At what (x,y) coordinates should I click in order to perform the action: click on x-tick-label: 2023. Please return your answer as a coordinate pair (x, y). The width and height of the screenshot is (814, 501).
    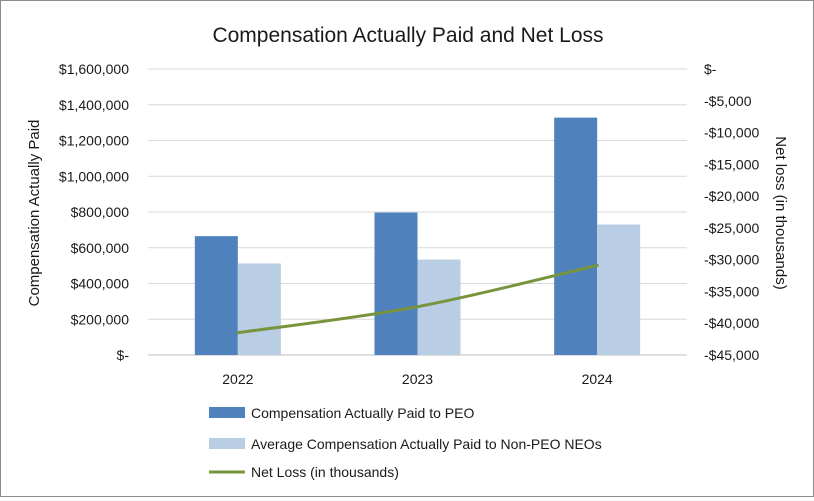
    Looking at the image, I should click on (417, 379).